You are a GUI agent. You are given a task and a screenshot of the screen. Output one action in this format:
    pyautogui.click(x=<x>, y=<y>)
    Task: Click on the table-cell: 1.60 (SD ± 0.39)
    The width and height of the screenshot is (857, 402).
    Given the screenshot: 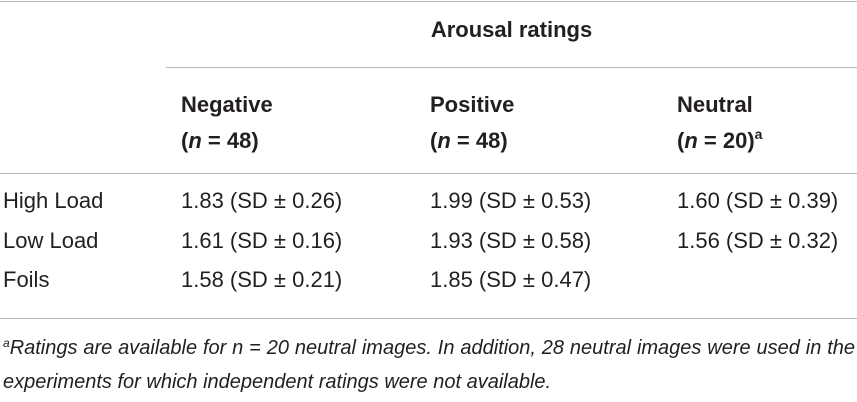 What is the action you would take?
    pyautogui.click(x=758, y=200)
    